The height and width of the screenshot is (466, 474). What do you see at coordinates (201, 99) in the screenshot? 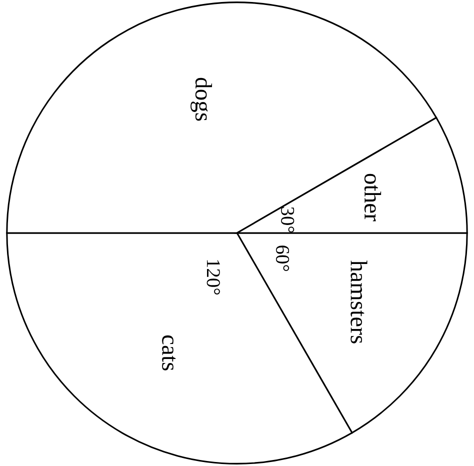
I see `slice-label: dogs` at bounding box center [201, 99].